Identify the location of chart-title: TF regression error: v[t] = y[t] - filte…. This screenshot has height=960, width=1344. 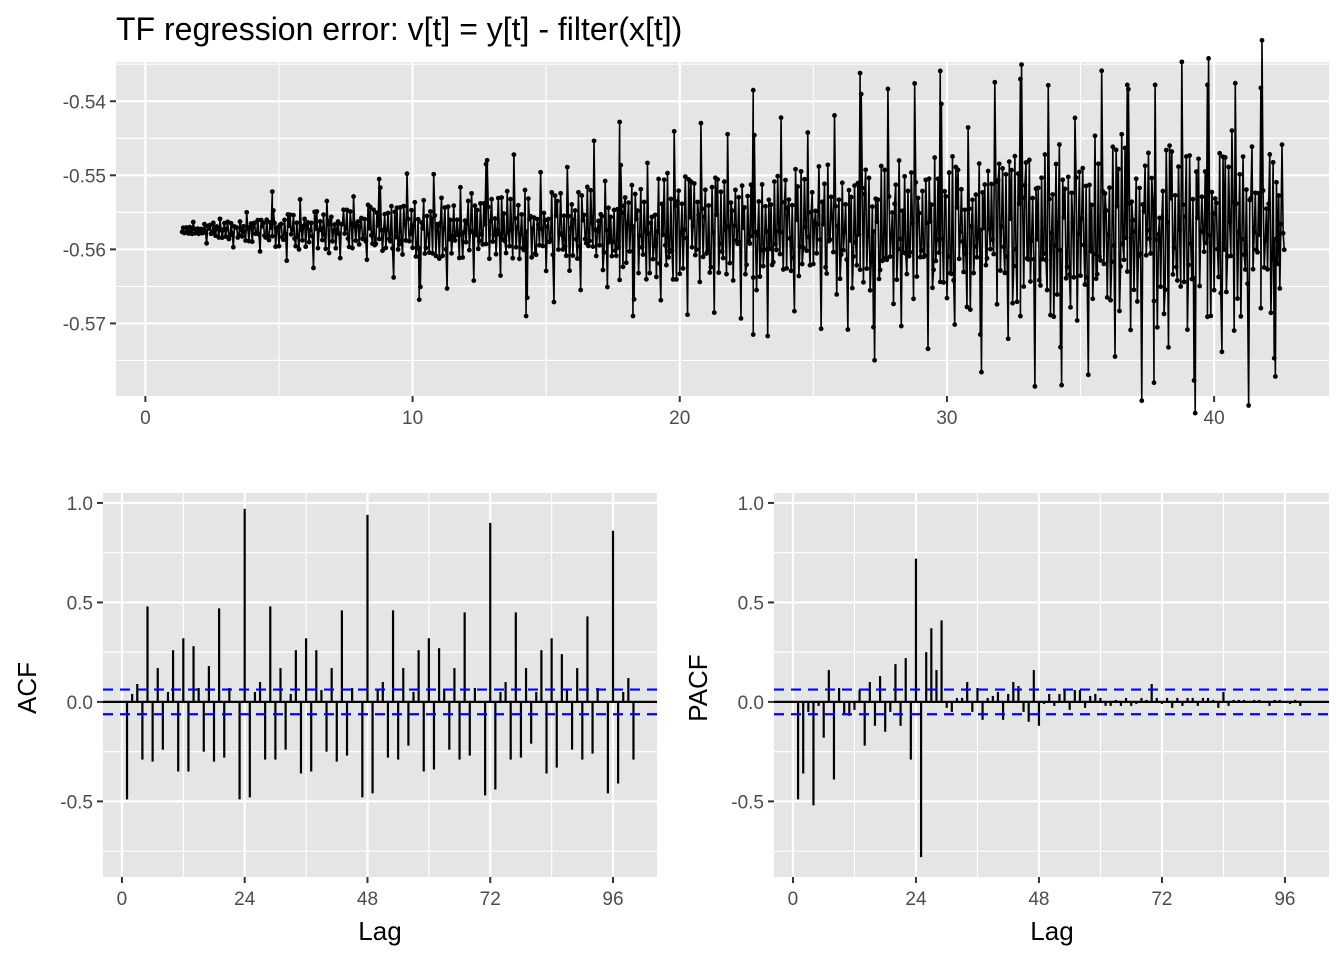
(399, 29).